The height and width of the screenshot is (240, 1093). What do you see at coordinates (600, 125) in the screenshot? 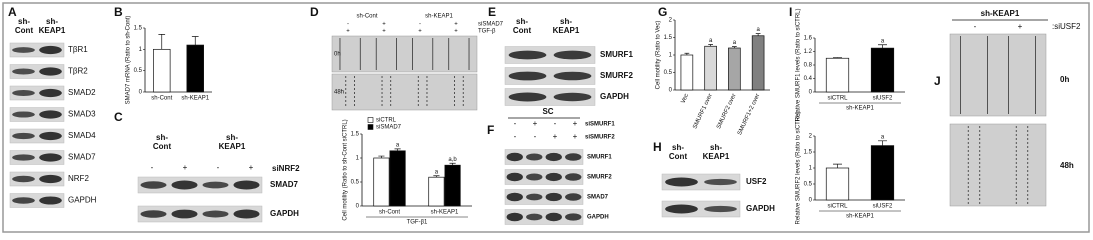
I see `treatment-label: siSMURF1` at bounding box center [600, 125].